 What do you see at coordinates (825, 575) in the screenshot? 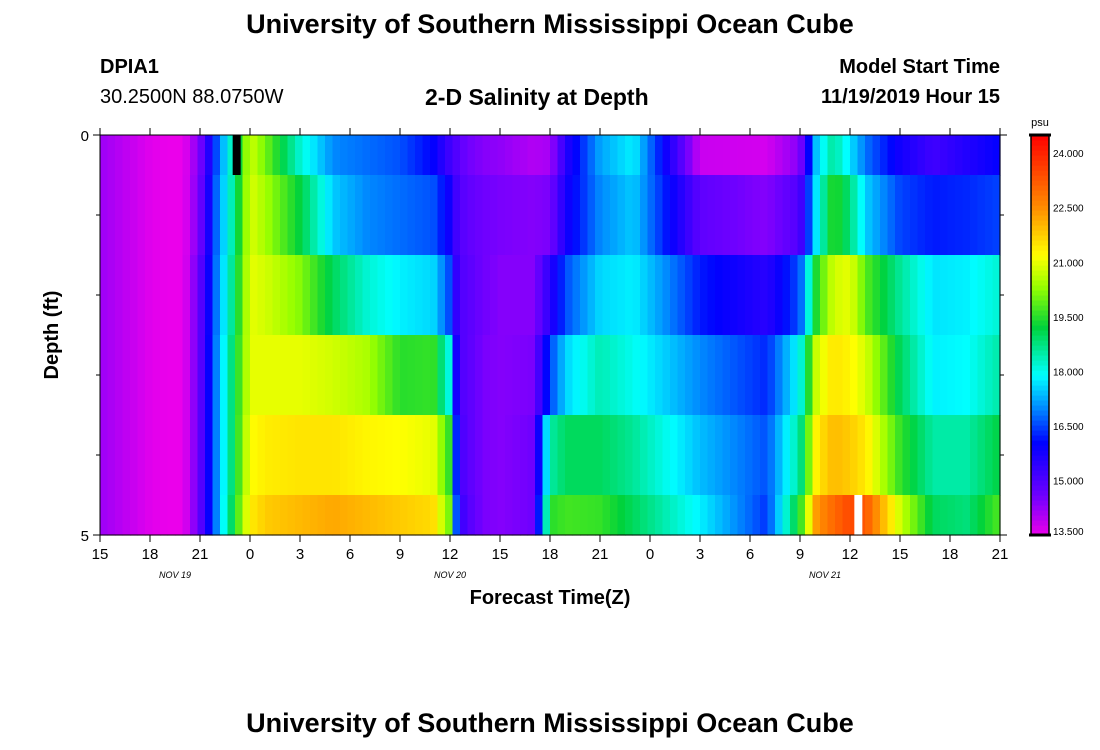
I see `date-label: NOV 21` at bounding box center [825, 575].